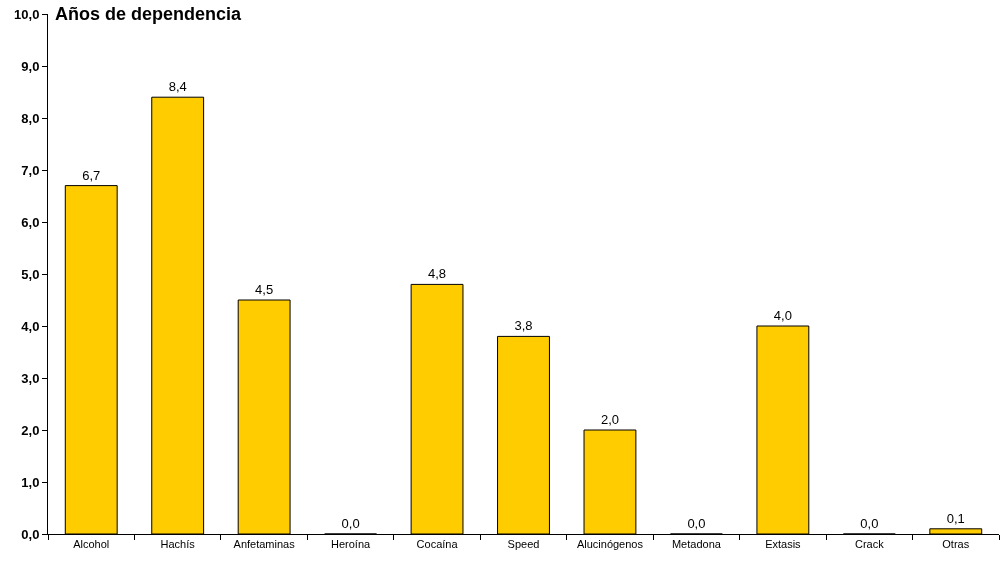 The width and height of the screenshot is (1005, 564). What do you see at coordinates (177, 87) in the screenshot?
I see `data-label: 8,4` at bounding box center [177, 87].